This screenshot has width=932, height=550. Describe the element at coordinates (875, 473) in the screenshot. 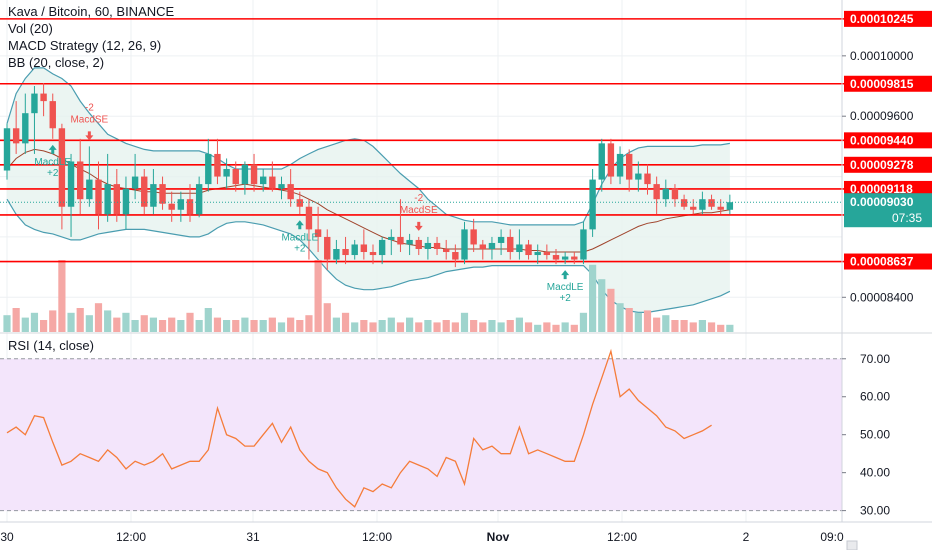

I see `rsi-tick-label: 40.00` at that location.